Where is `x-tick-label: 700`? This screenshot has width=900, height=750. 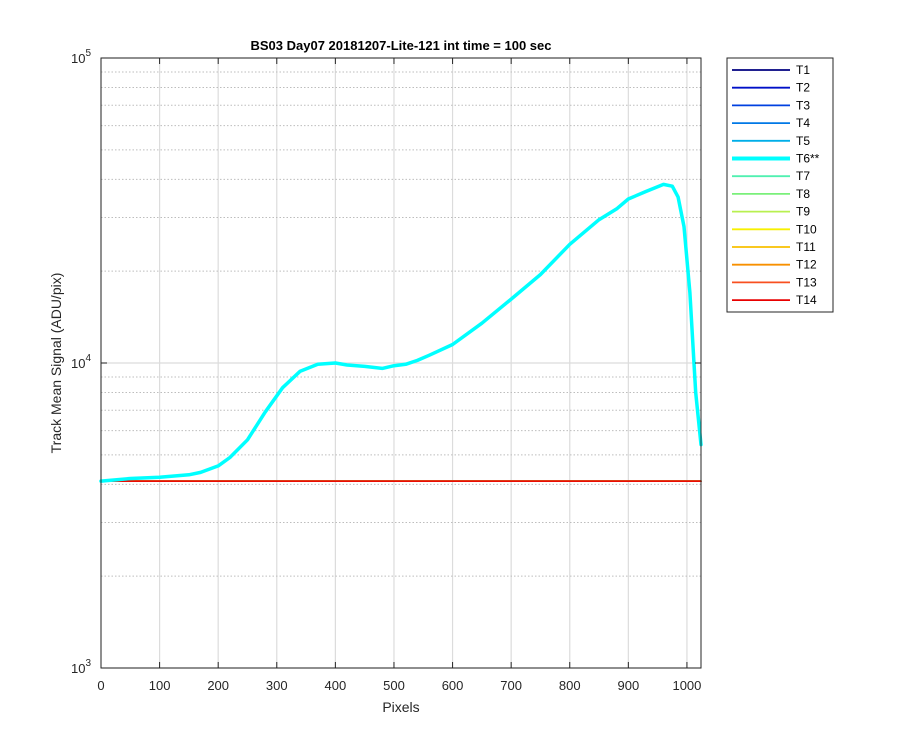 x-tick-label: 700 is located at coordinates (511, 685).